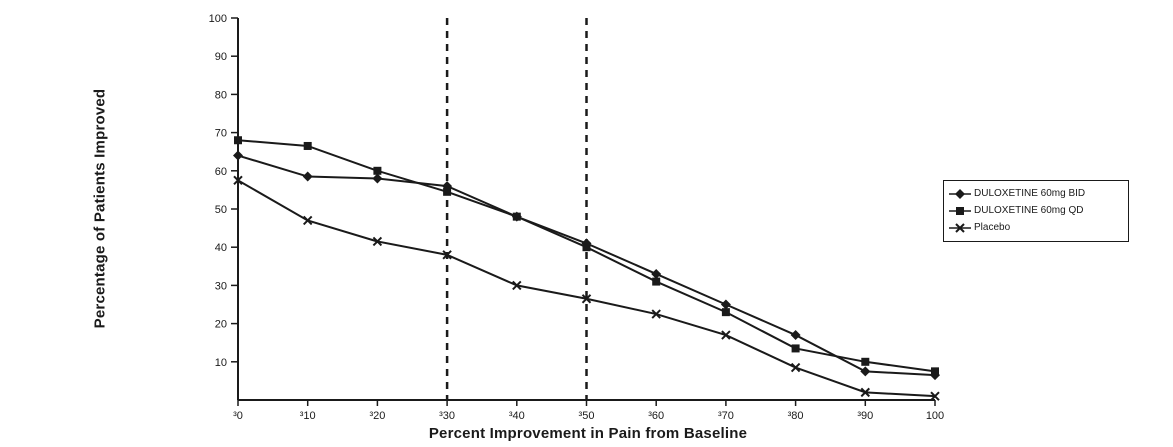  Describe the element at coordinates (960, 193) in the screenshot. I see `diamond-marker-icon` at that location.